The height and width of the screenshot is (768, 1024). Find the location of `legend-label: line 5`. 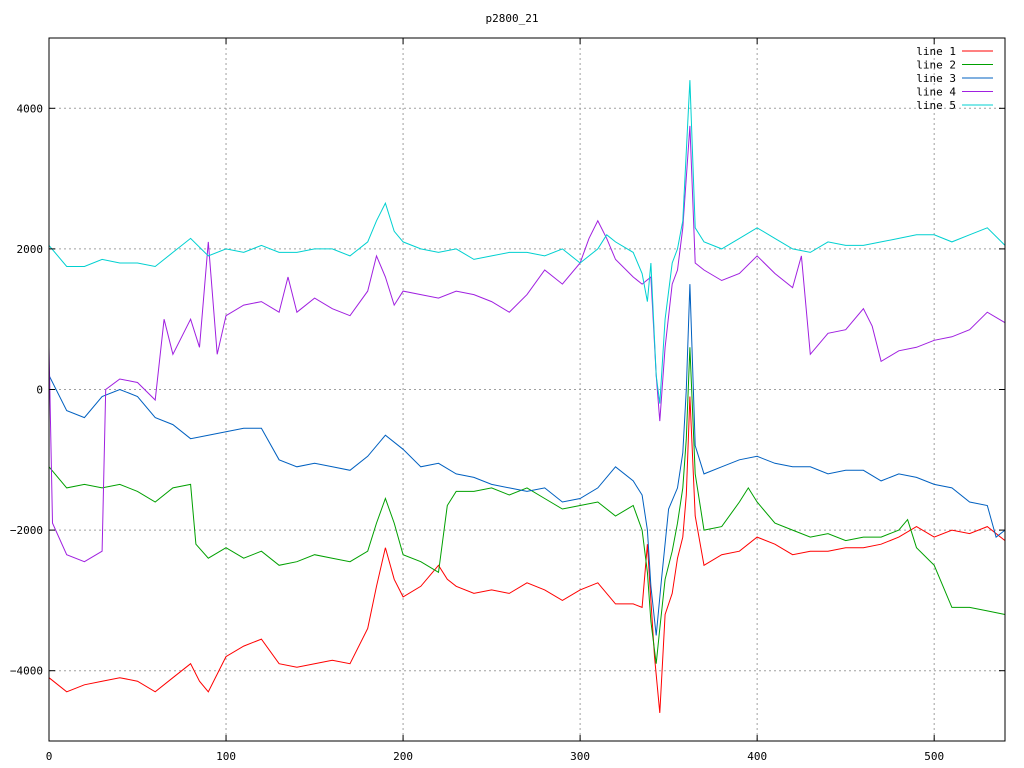

legend-label: line 5 is located at coordinates (936, 105).